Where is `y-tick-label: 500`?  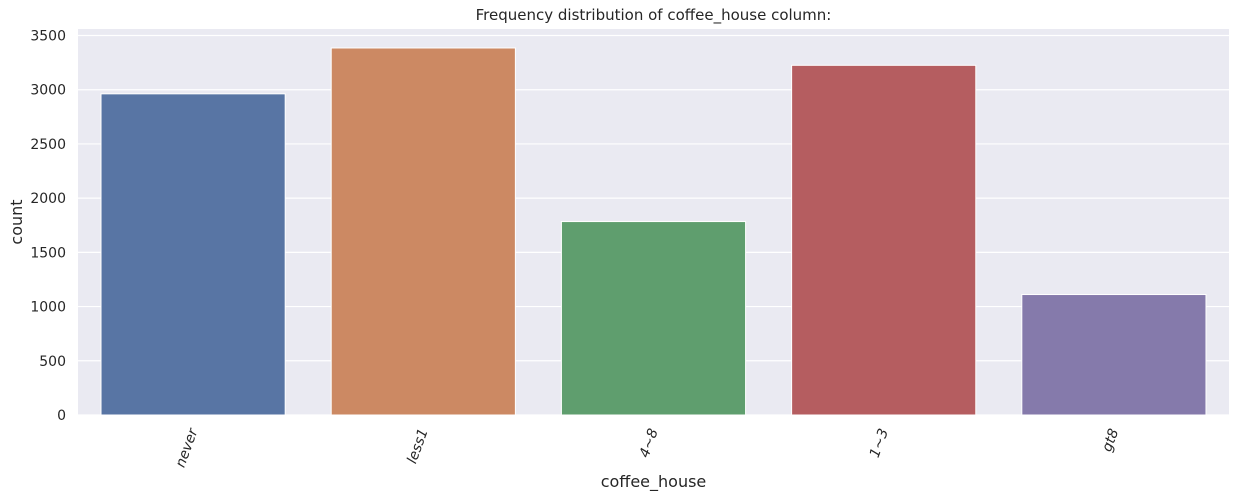
y-tick-label: 500 is located at coordinates (52, 362).